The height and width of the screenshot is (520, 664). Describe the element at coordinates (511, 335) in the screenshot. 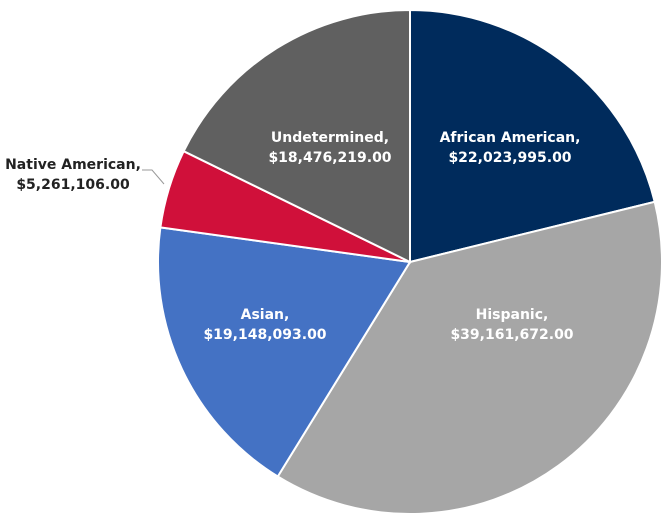

I see `slice-value-label: $39,161,672.00` at that location.